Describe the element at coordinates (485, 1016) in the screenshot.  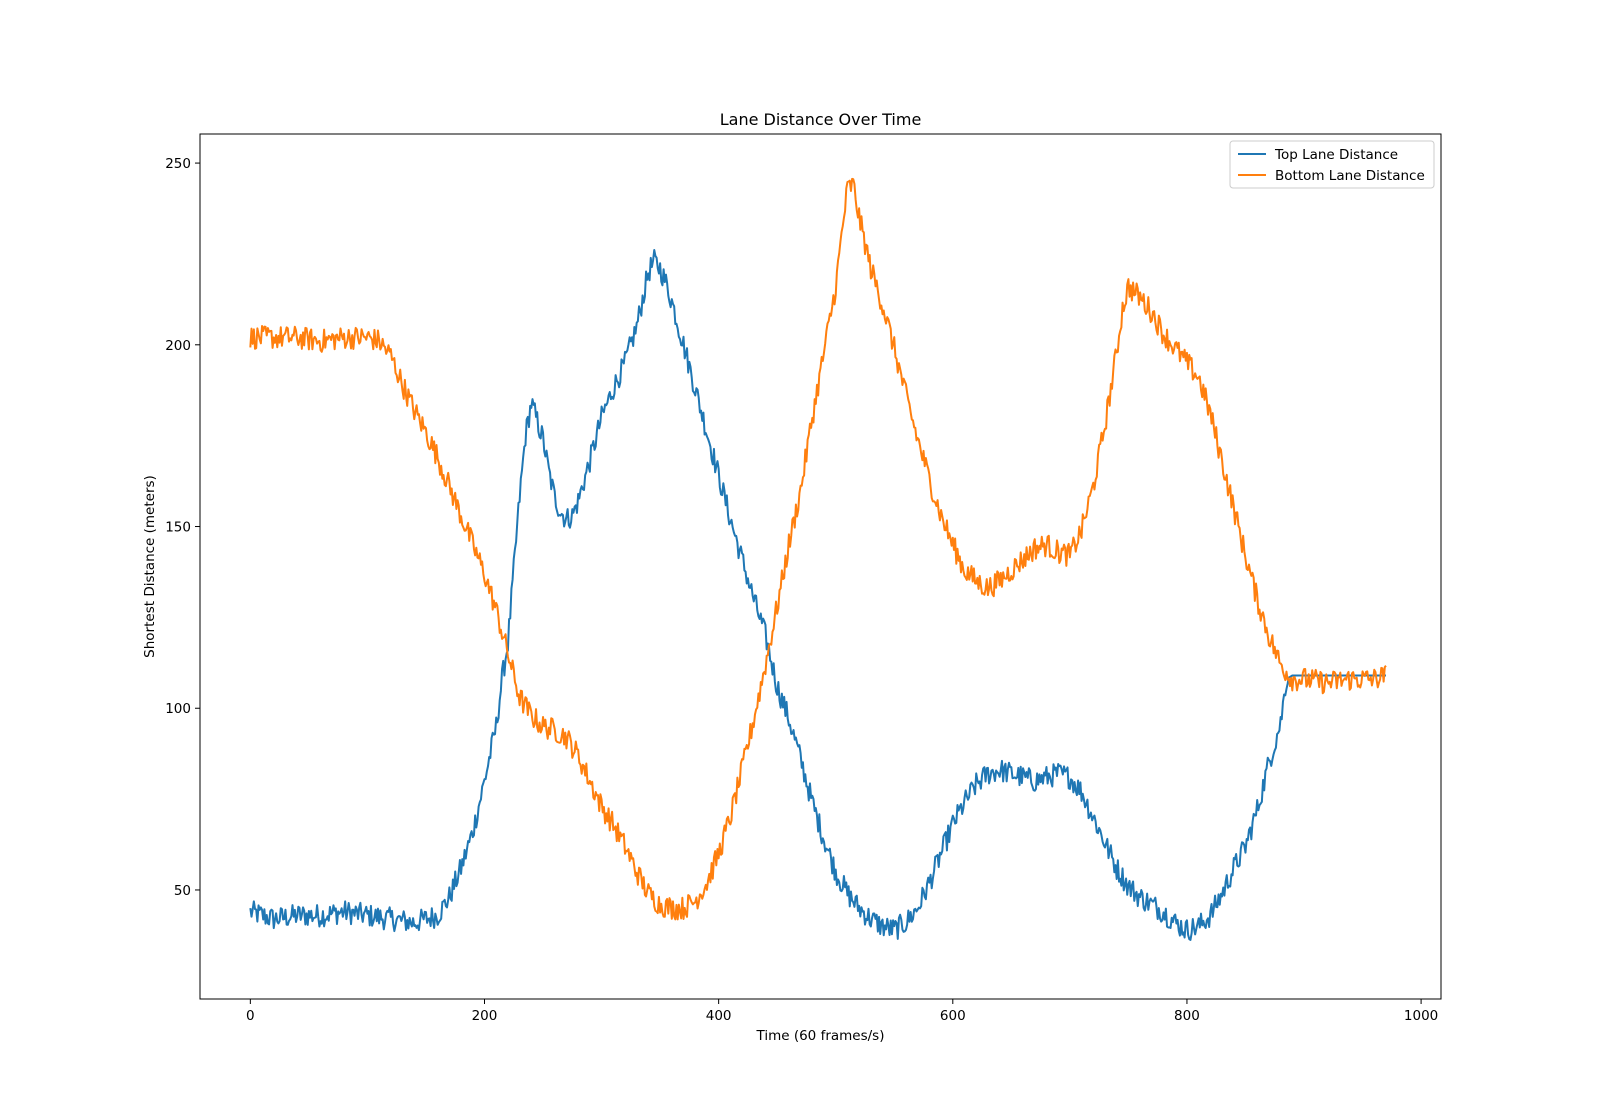
I see `x-tick-label: 200` at that location.